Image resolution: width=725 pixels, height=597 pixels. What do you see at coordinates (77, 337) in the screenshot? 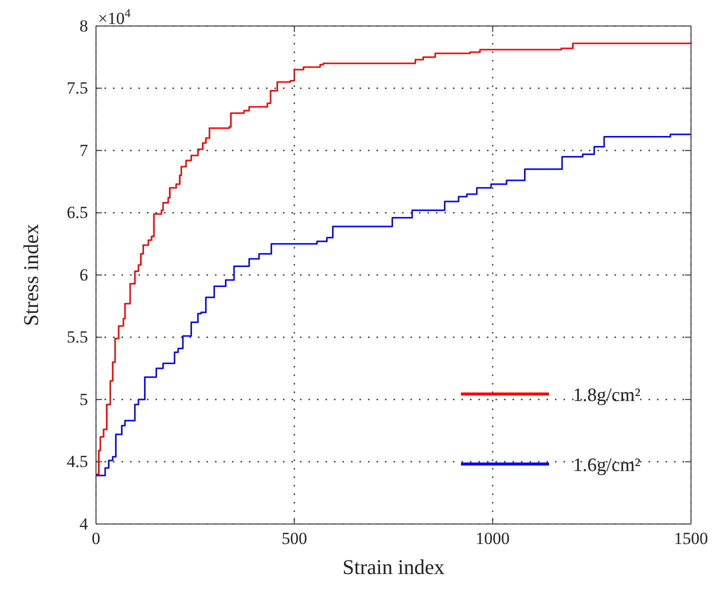
I see `y-tick-label: 5.5` at bounding box center [77, 337].